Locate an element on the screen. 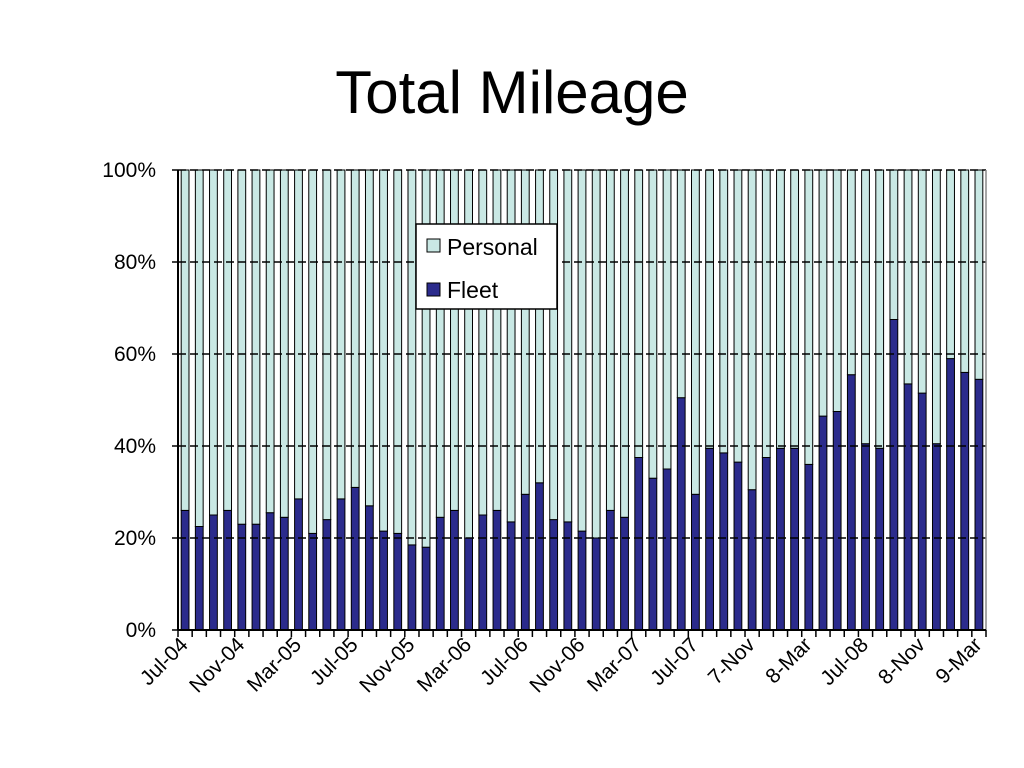 Image resolution: width=1024 pixels, height=768 pixels. x-tick-label: Jul-08 is located at coordinates (844, 661).